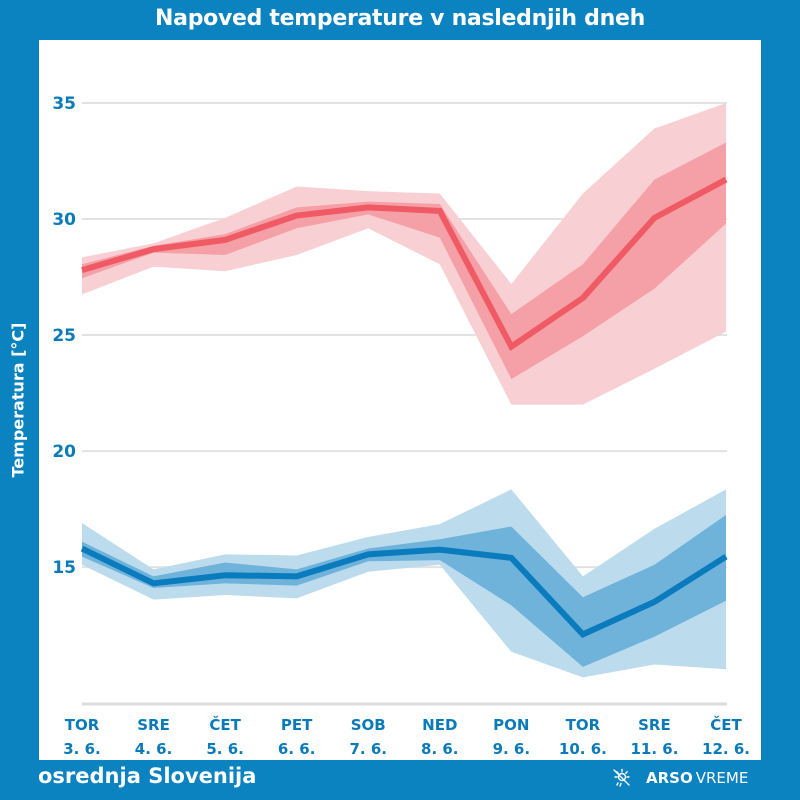 Image resolution: width=800 pixels, height=800 pixels. I want to click on x-tick-date: 12. 6., so click(726, 749).